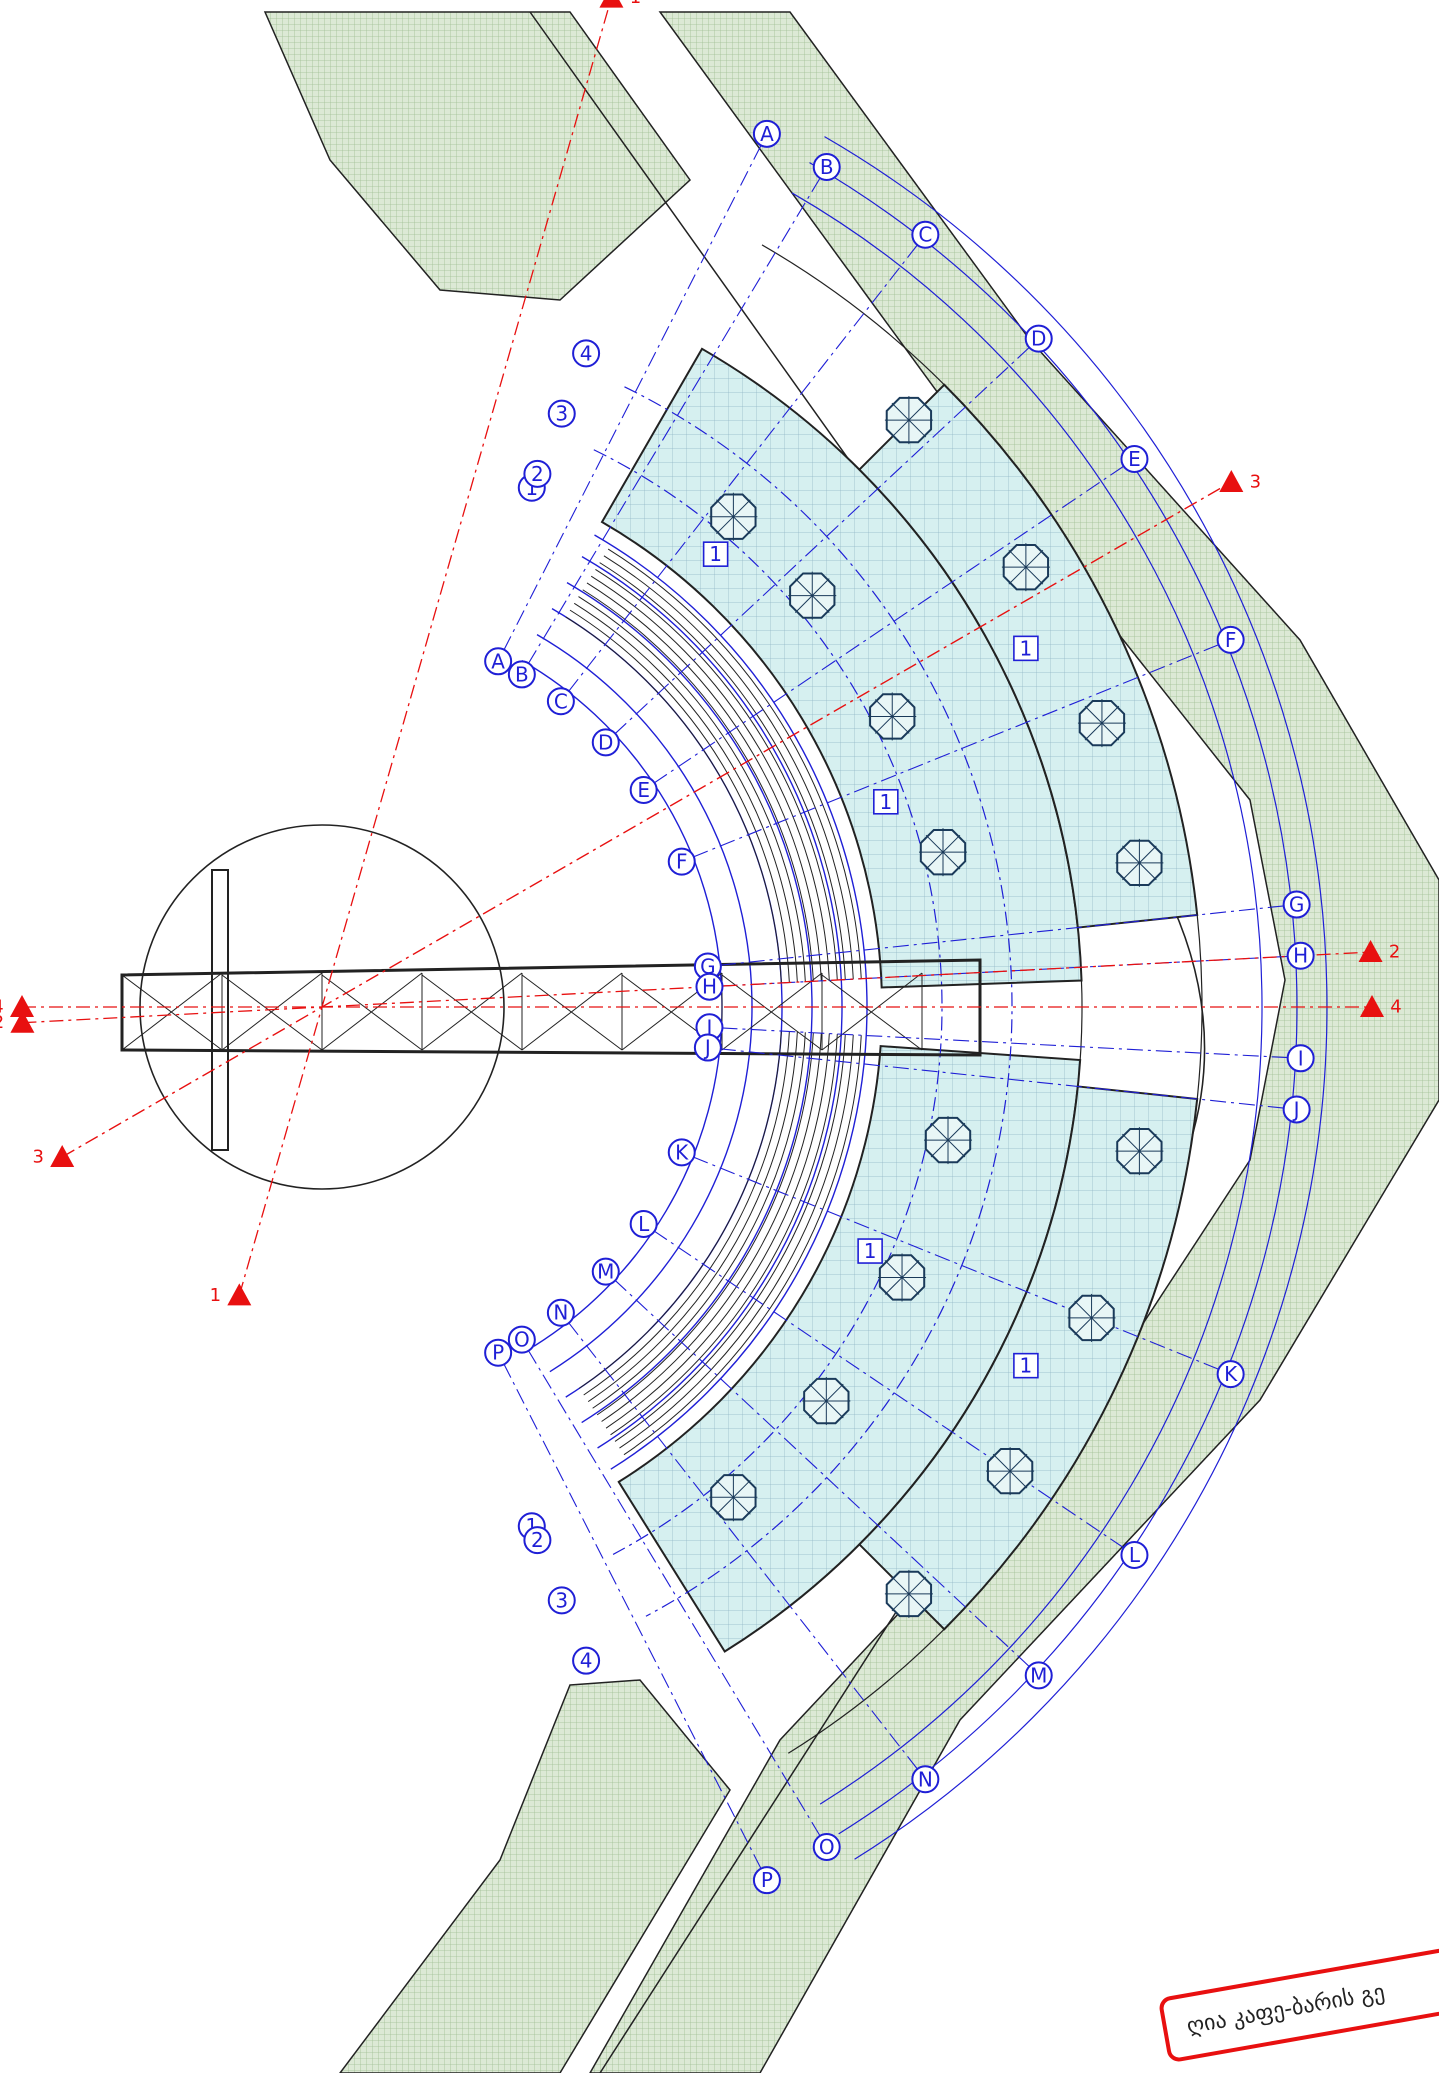  I want to click on grid-bubble-F: F, so click(1230, 639).